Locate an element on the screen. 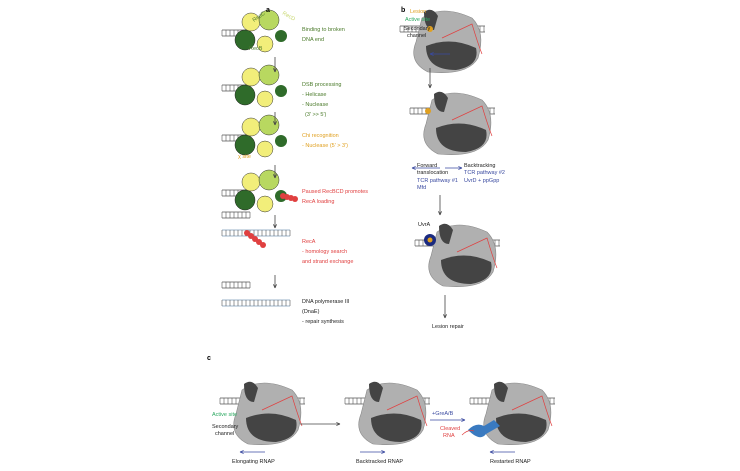 The width and height of the screenshot is (740, 471). step2-line4: (3' >> 5') is located at coordinates (316, 115).